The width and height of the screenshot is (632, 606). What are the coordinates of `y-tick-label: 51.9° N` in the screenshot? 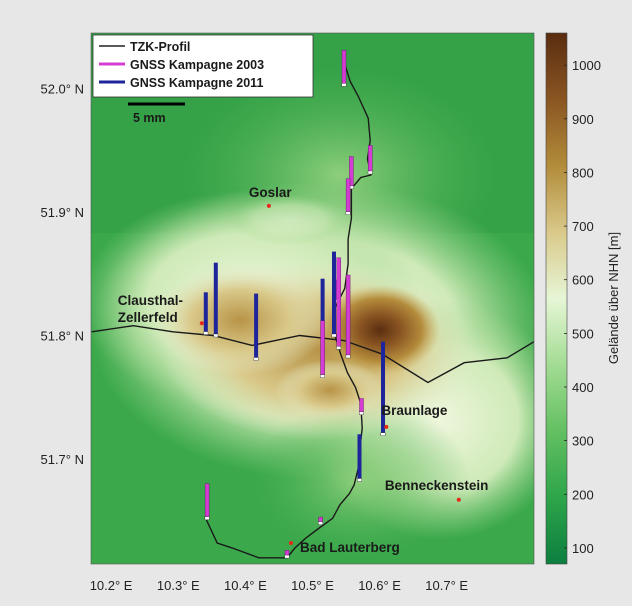 It's located at (62, 212).